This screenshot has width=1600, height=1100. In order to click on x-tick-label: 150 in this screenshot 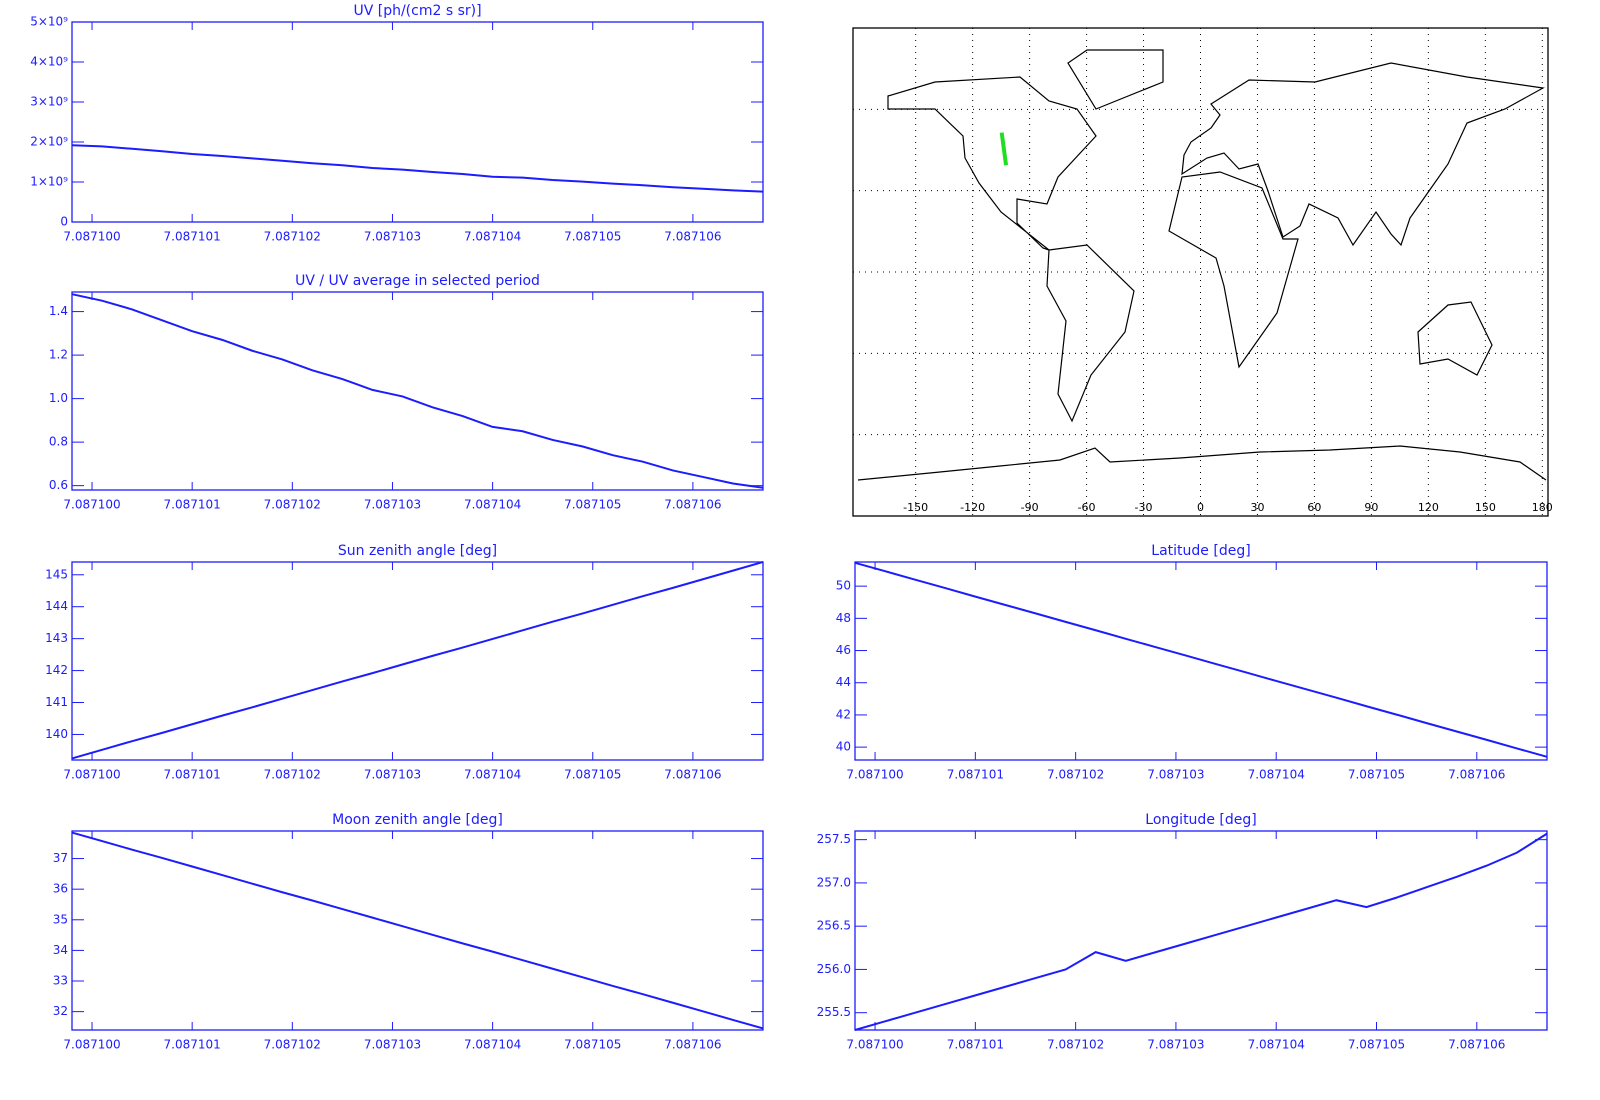, I will do `click(1485, 507)`.